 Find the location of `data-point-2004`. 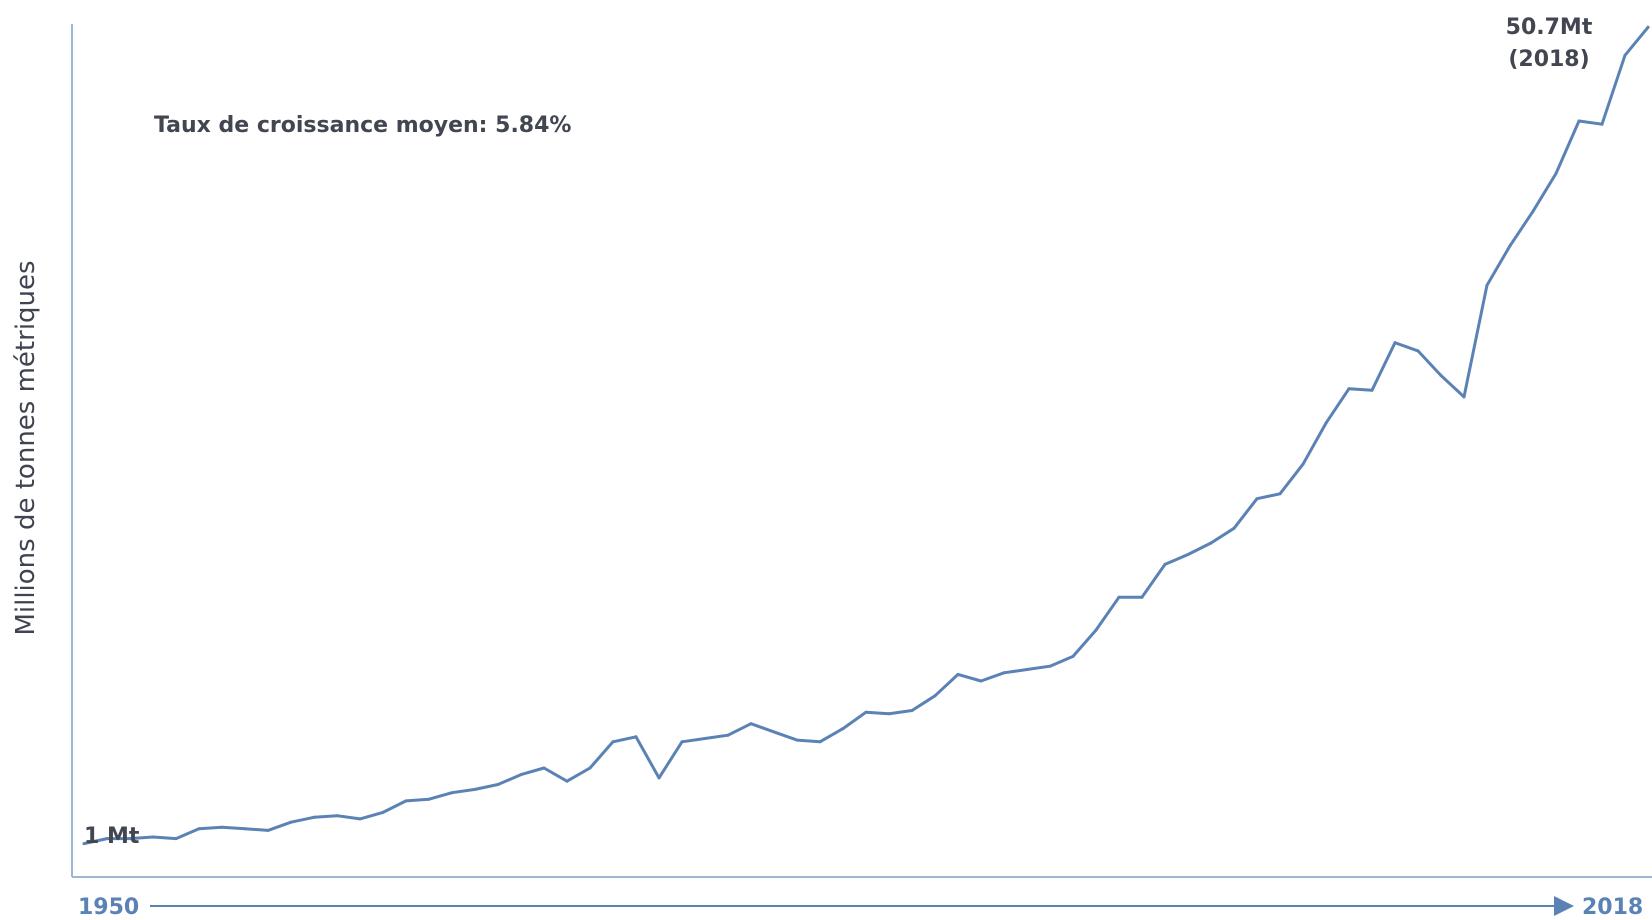

data-point-2004 is located at coordinates (1326, 423).